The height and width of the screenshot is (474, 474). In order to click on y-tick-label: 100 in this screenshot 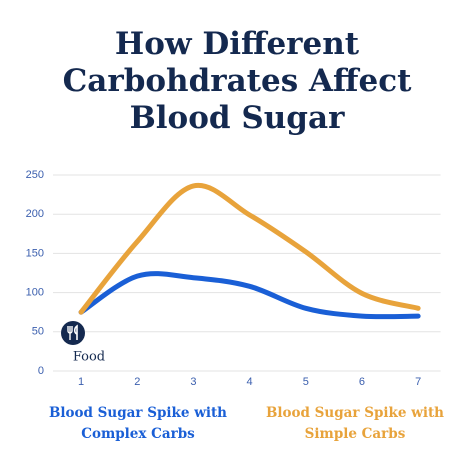, I will do `click(35, 293)`.